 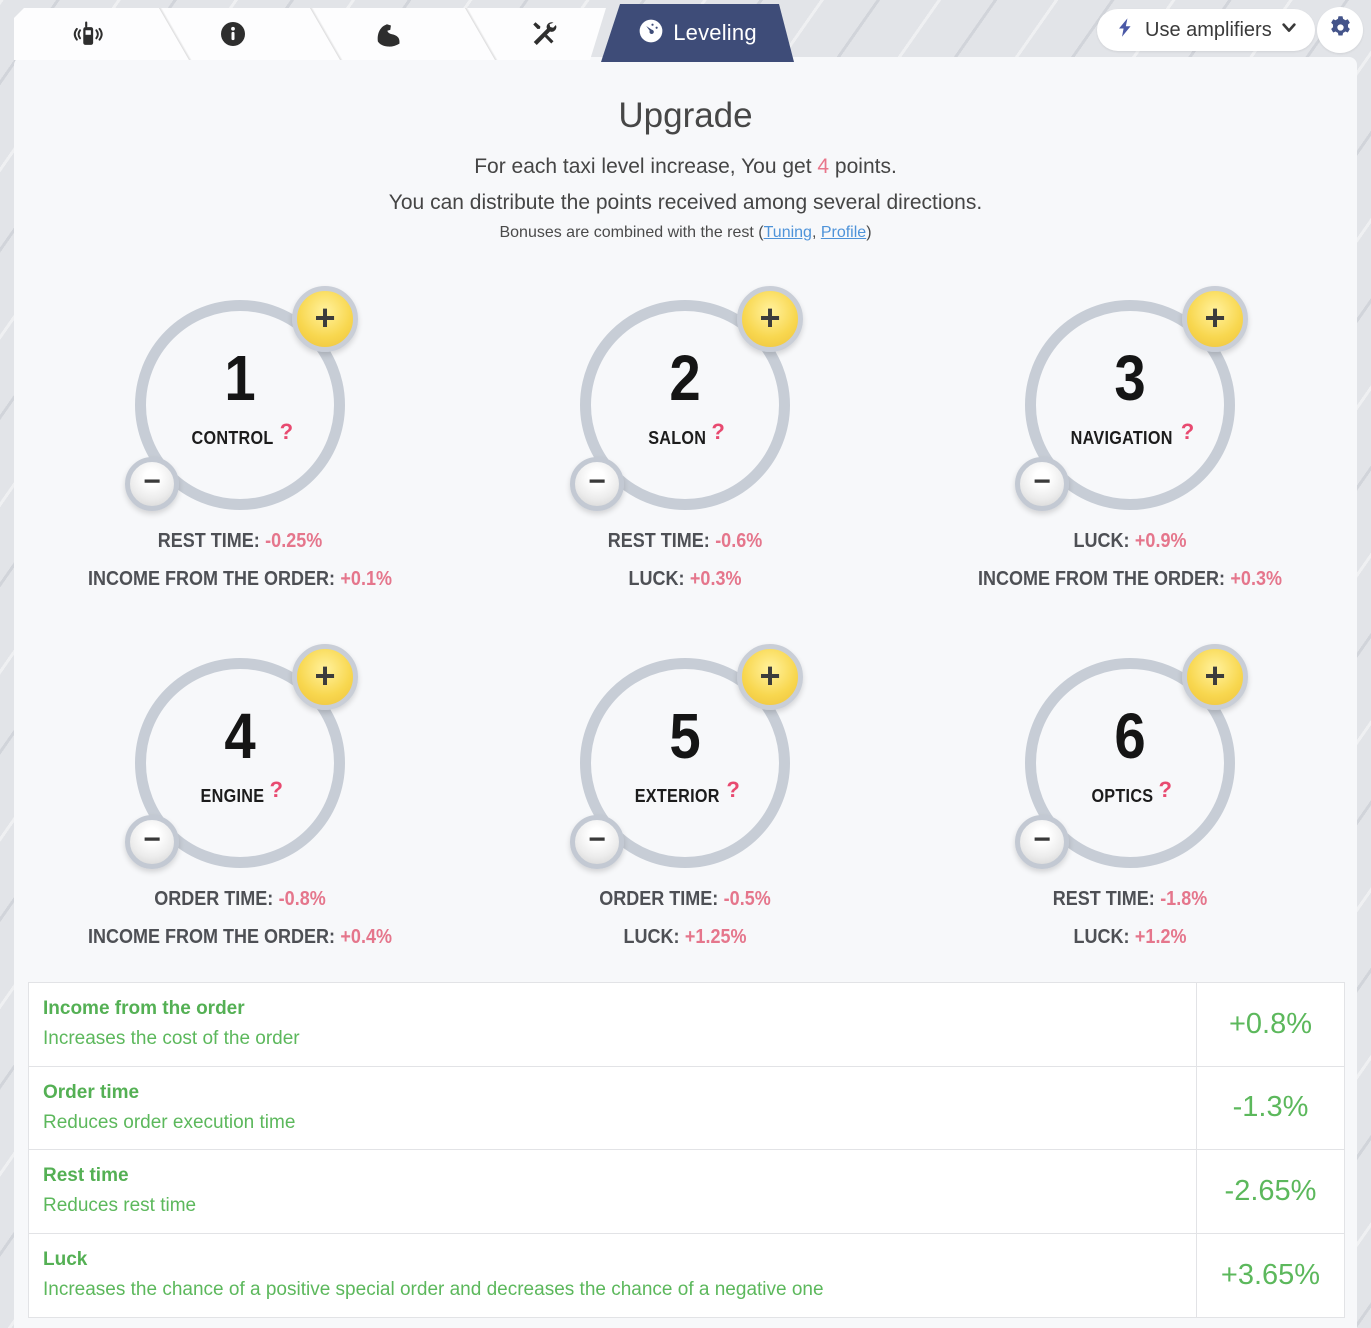 What do you see at coordinates (86, 1175) in the screenshot?
I see `row-title: Rest time` at bounding box center [86, 1175].